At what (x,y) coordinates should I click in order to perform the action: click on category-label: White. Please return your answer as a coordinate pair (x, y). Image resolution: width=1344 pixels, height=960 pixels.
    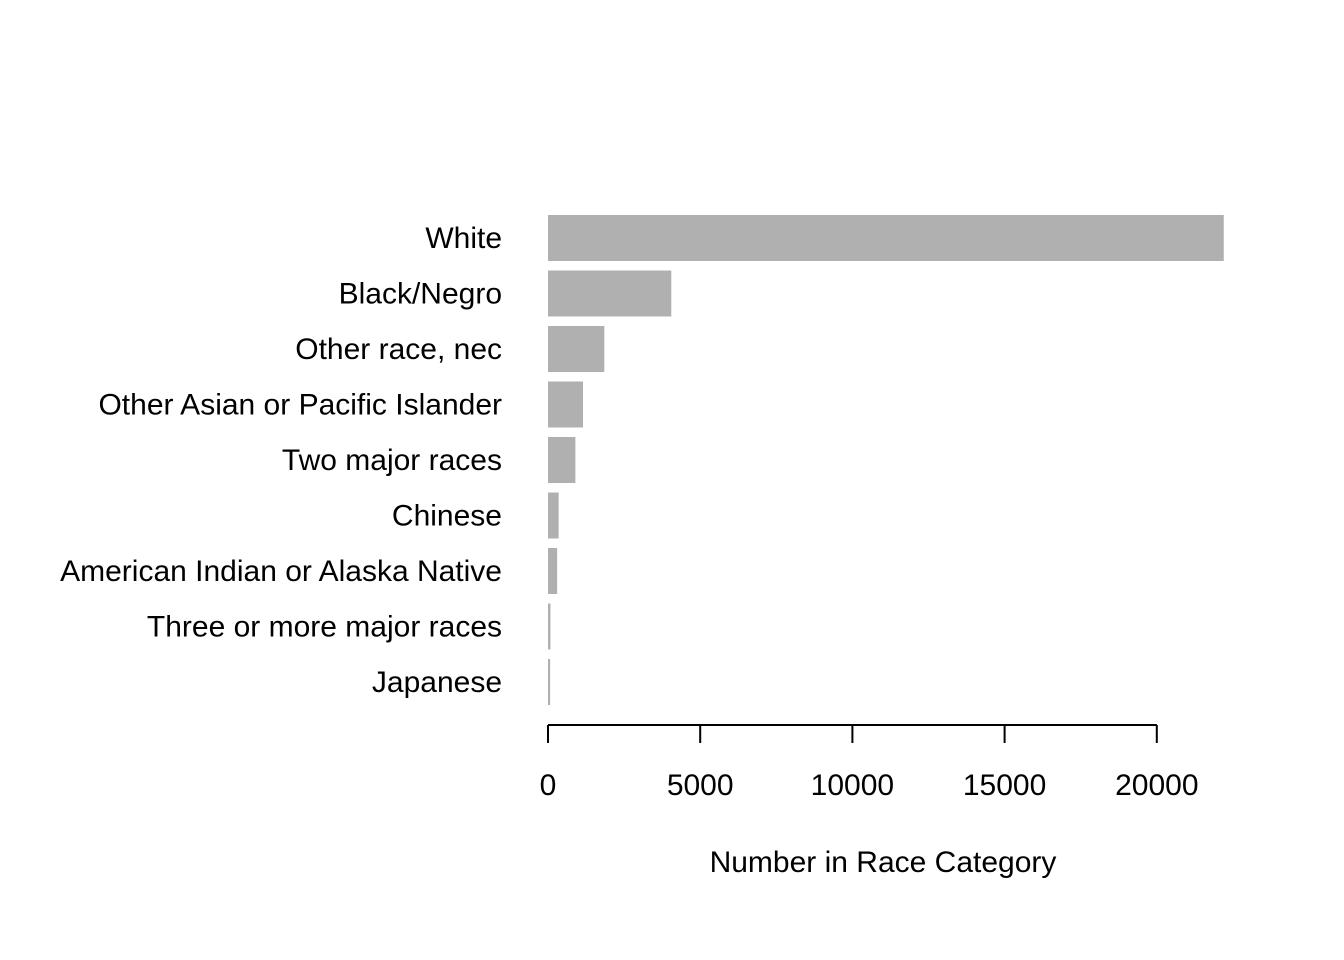
    Looking at the image, I should click on (463, 238).